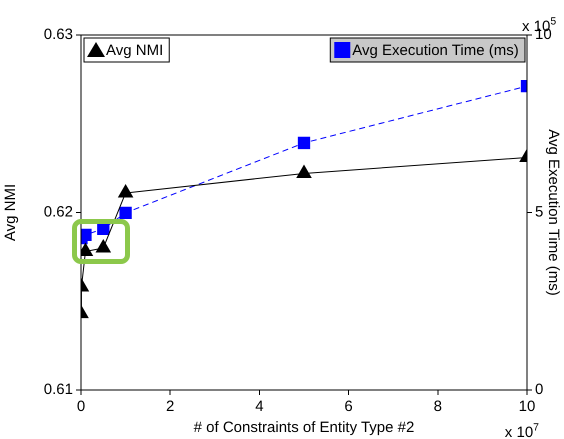  Describe the element at coordinates (553, 212) in the screenshot. I see `y2-axis-title: Avg Execution Time (ms)` at that location.